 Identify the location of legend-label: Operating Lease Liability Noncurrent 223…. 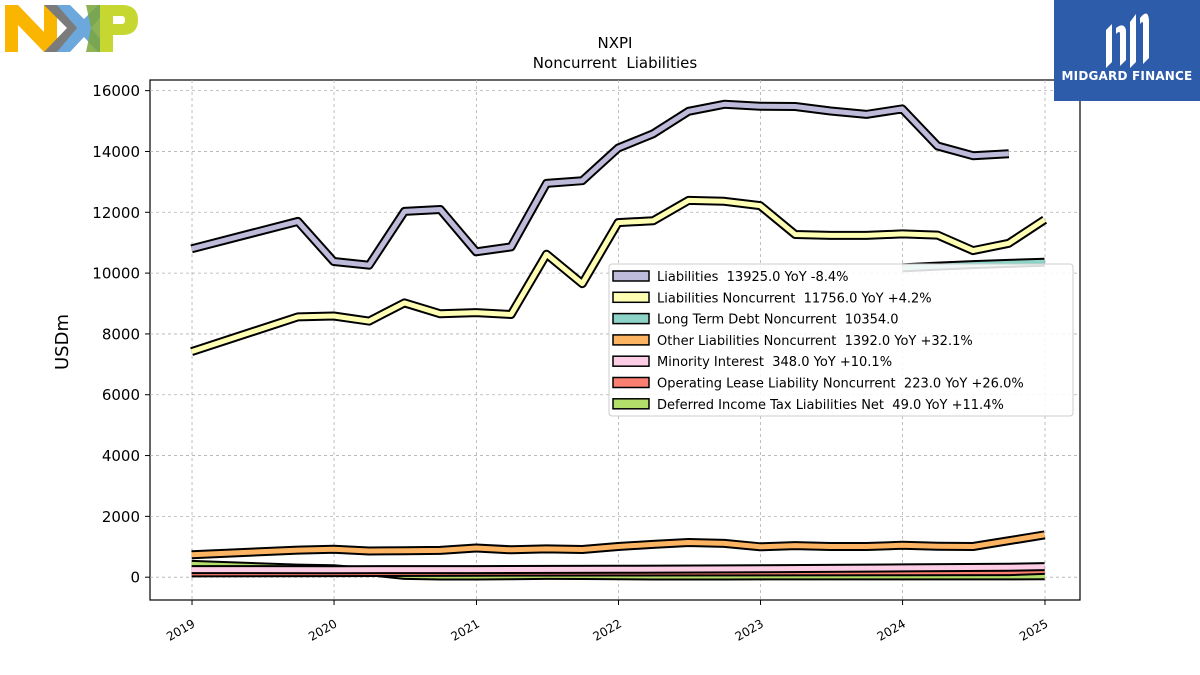
(840, 384).